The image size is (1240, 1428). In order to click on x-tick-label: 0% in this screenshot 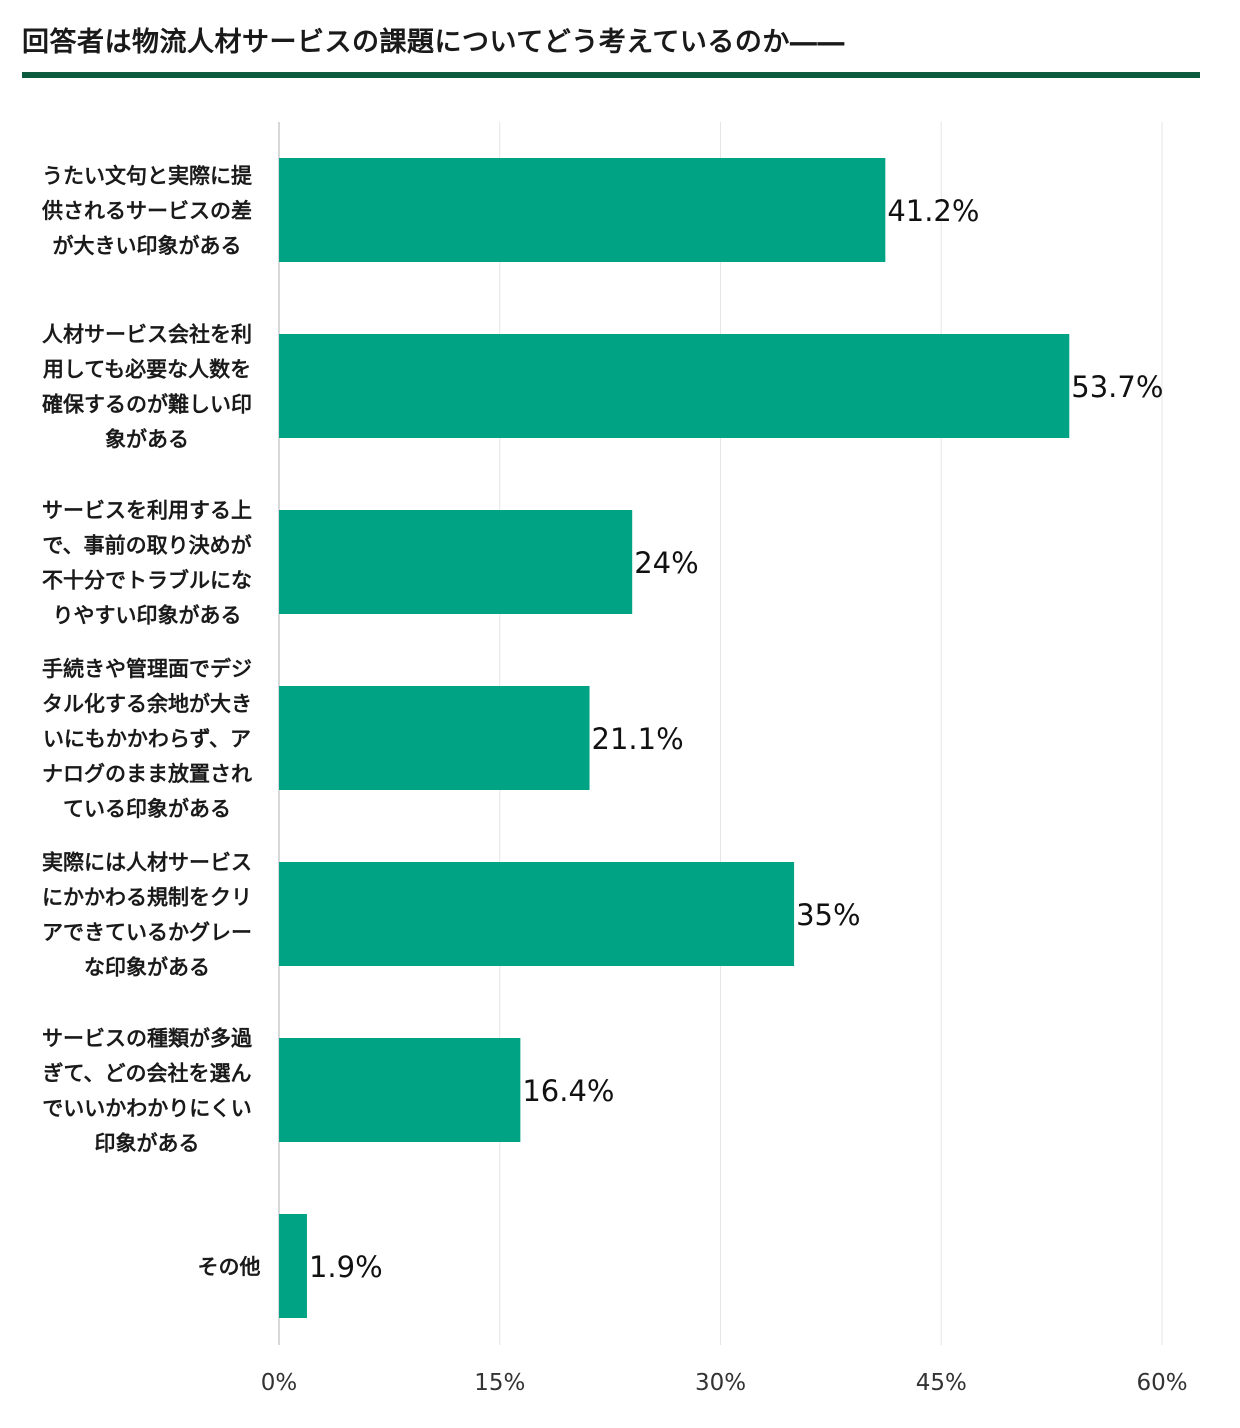, I will do `click(279, 1383)`.